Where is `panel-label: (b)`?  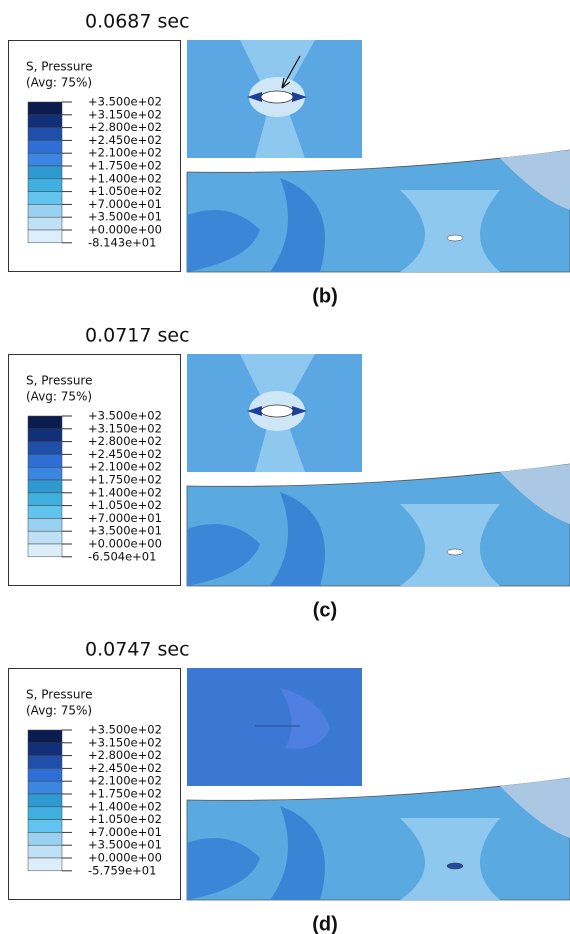
panel-label: (b) is located at coordinates (325, 296).